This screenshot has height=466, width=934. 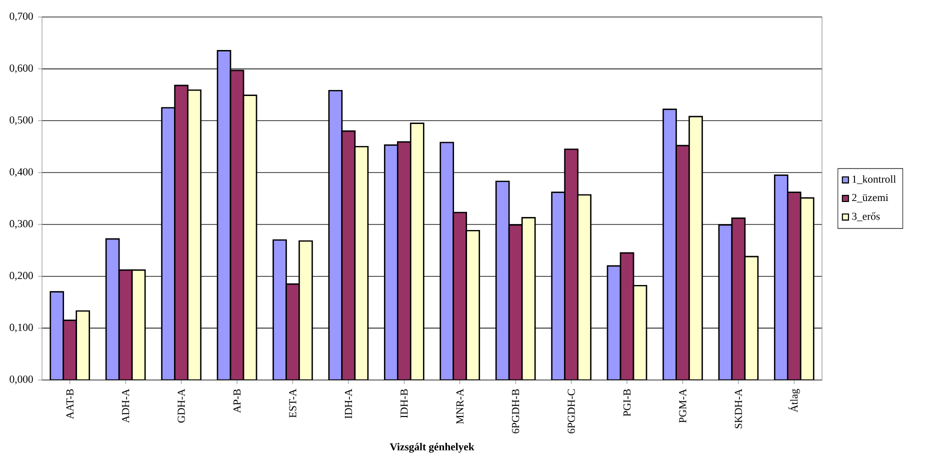 I want to click on y-tick-label: 0,700, so click(x=21, y=17).